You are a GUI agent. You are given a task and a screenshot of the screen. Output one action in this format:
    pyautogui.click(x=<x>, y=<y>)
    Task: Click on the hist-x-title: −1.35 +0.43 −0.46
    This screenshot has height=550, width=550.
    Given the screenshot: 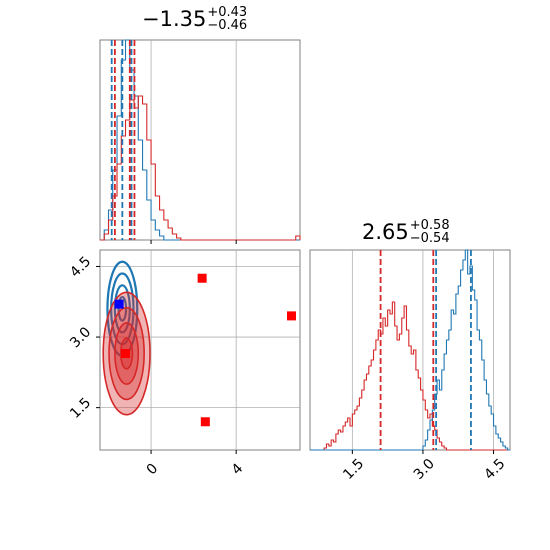 What is the action you would take?
    pyautogui.click(x=194, y=19)
    